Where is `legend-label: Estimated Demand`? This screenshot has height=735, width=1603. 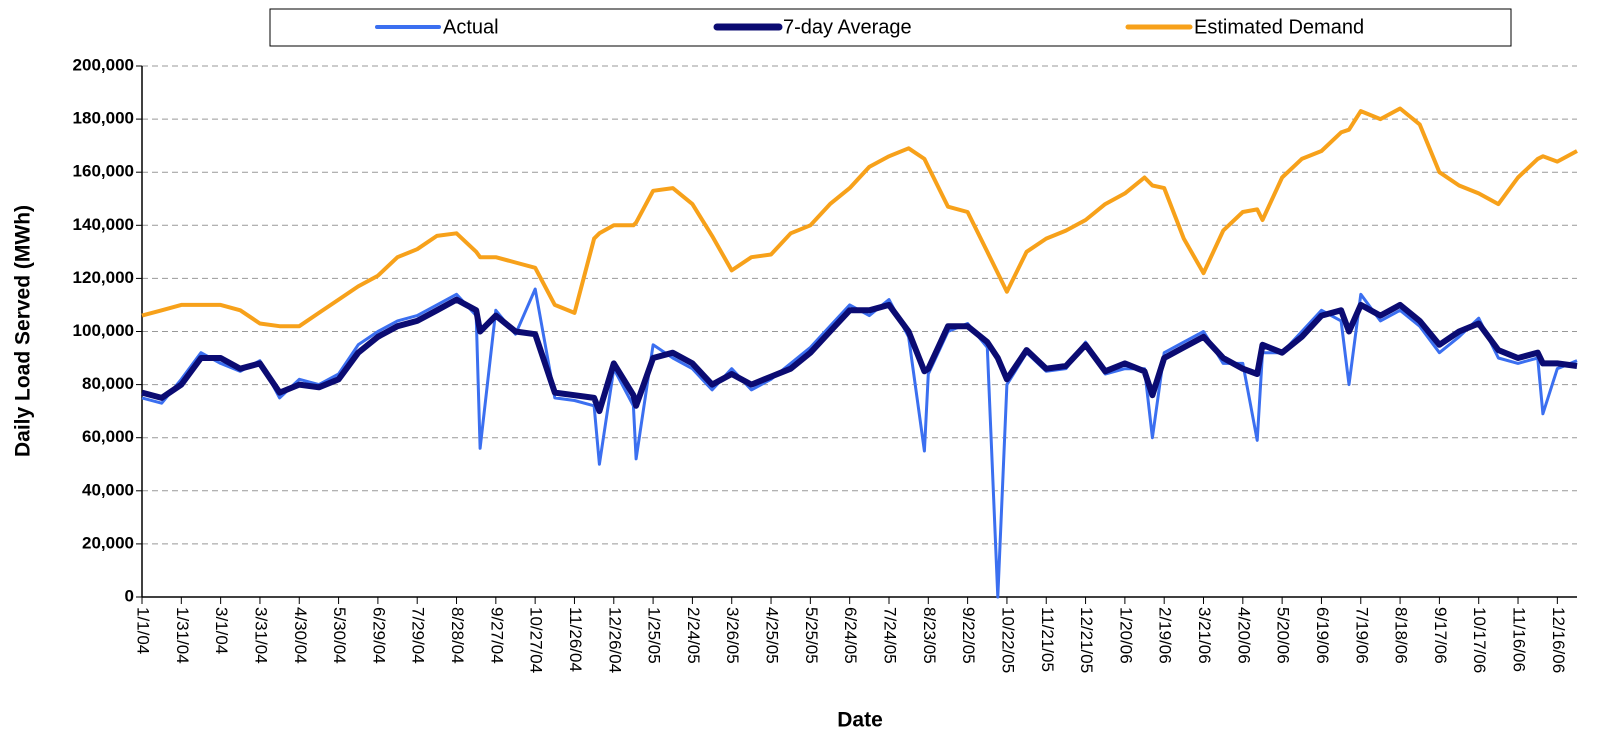
legend-label: Estimated Demand is located at coordinates (1279, 27).